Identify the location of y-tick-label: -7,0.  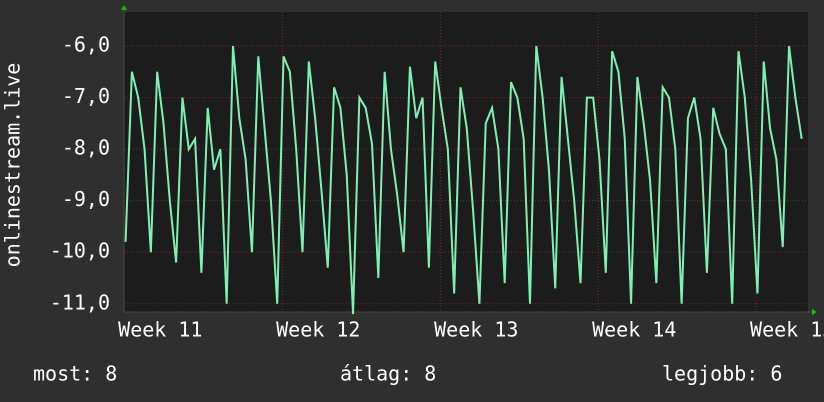
(86, 96).